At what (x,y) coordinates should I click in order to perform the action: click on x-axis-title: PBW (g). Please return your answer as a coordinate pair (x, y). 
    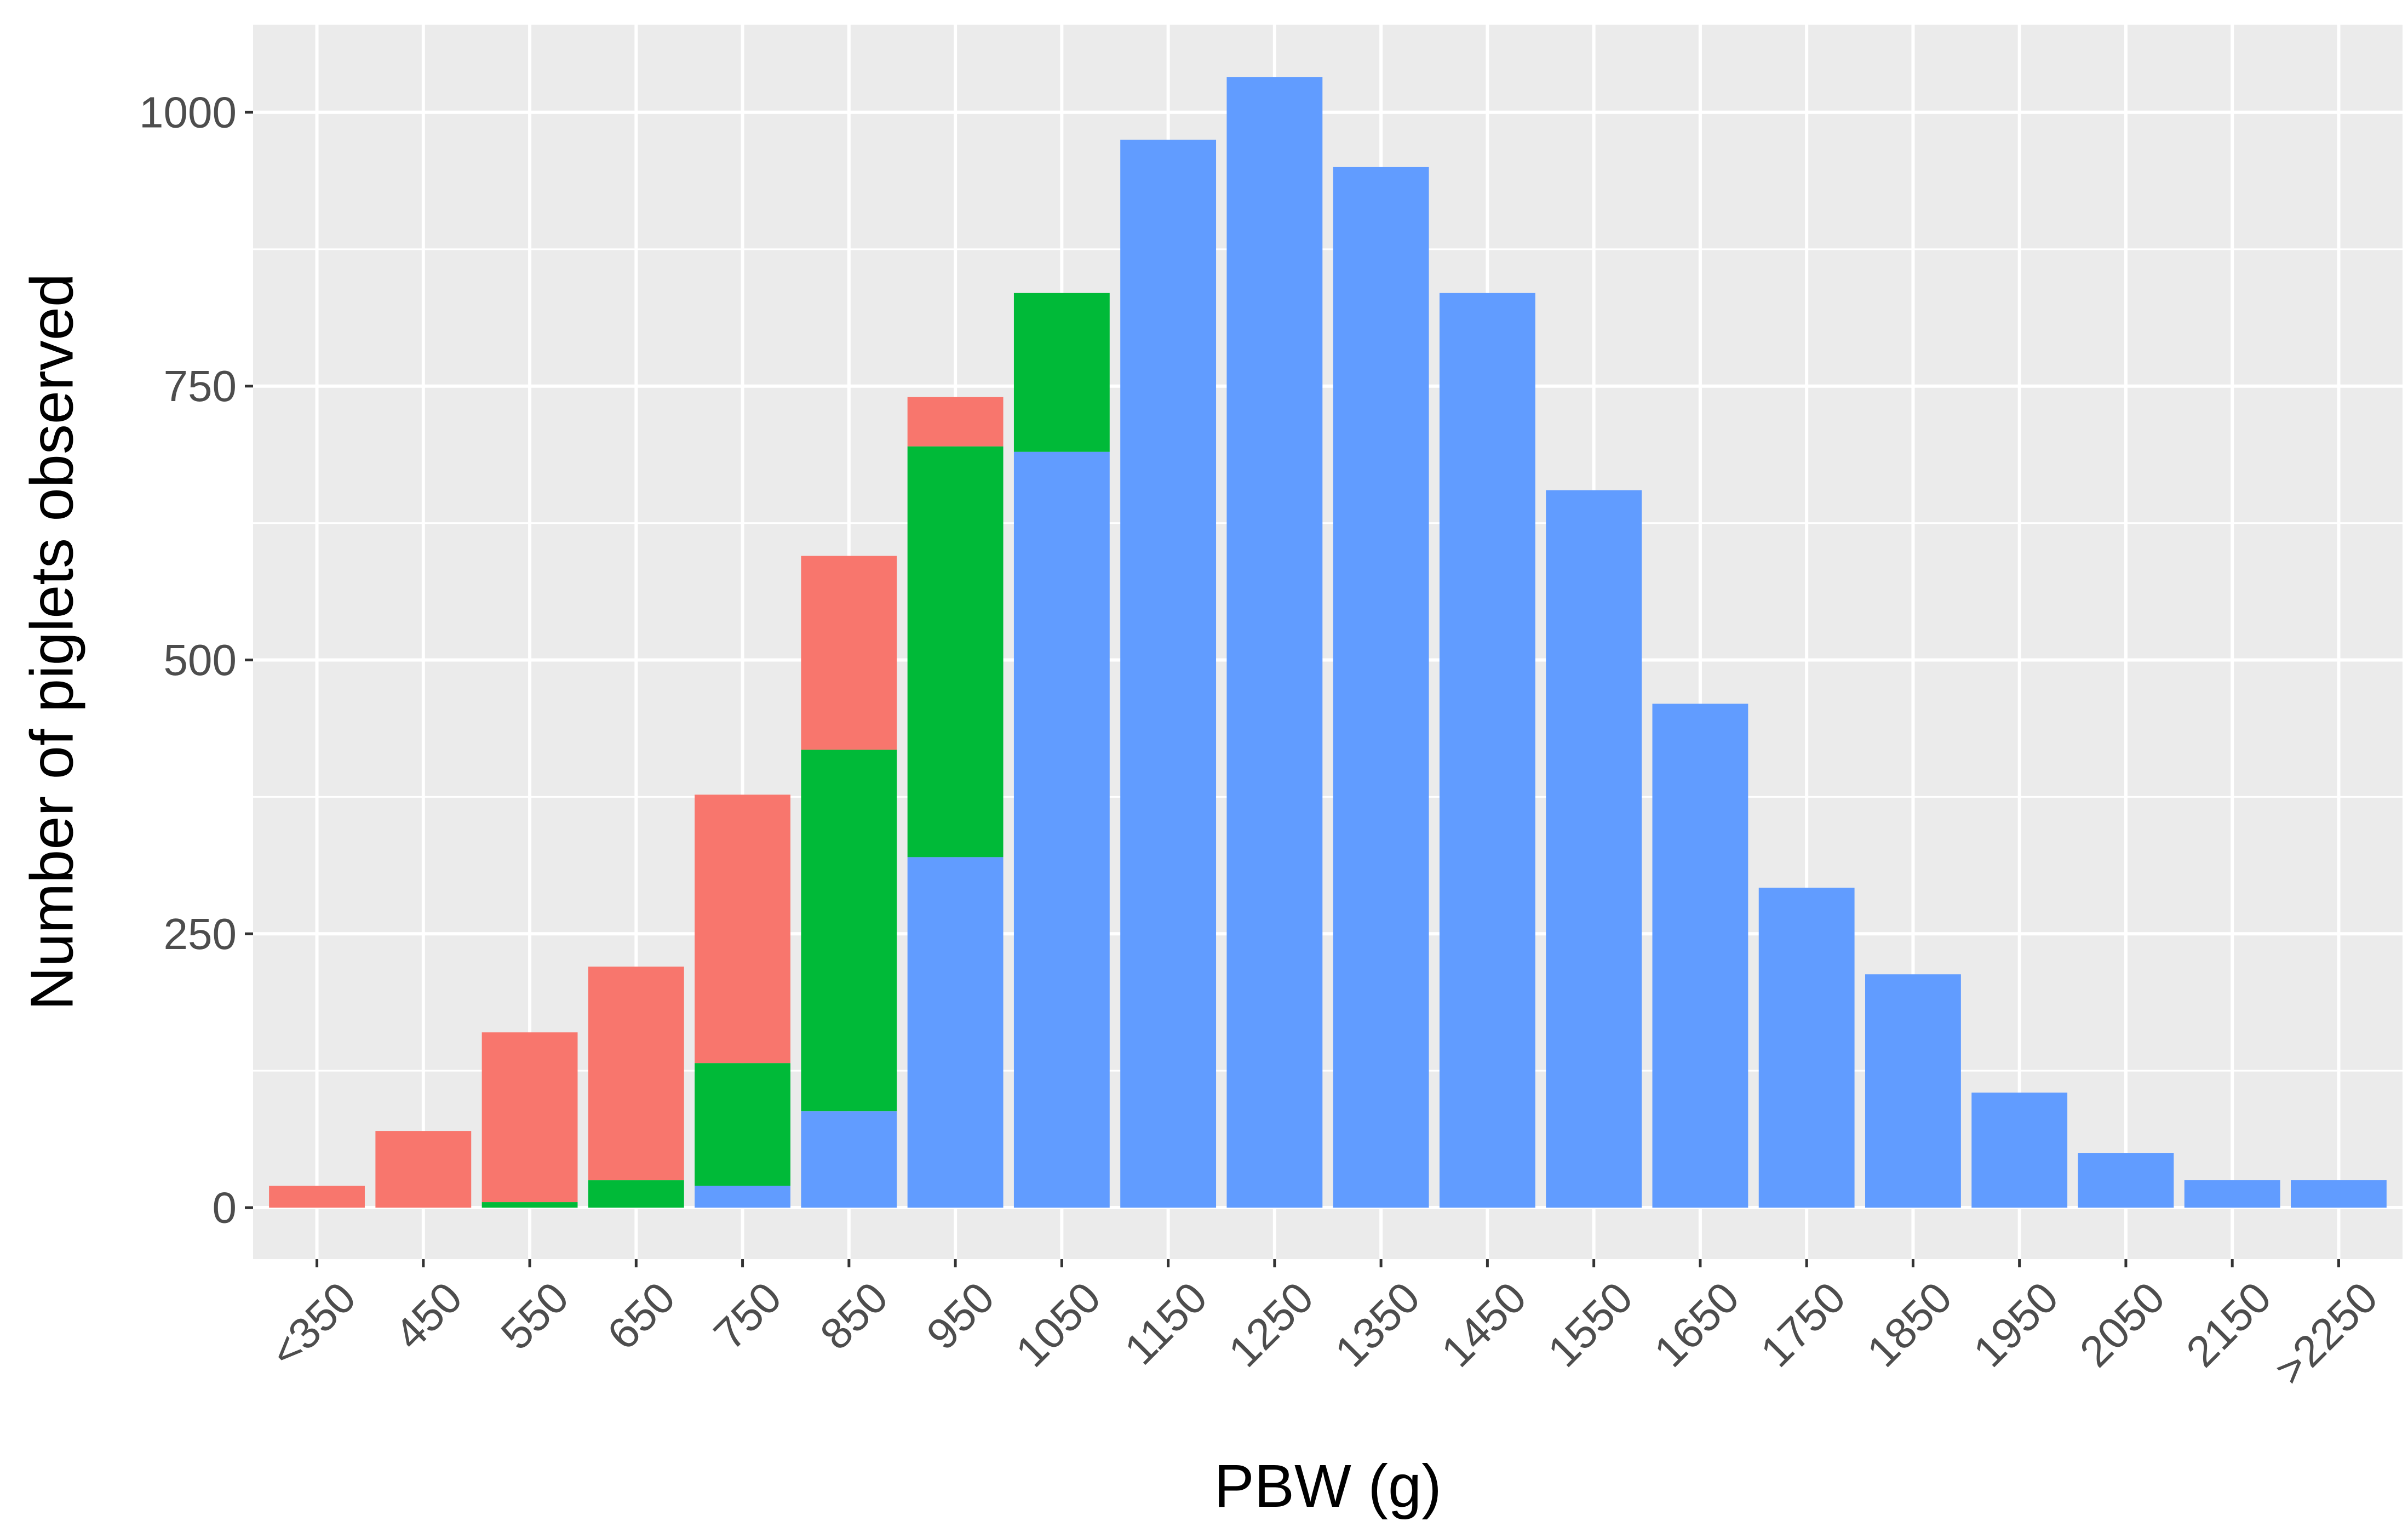
    Looking at the image, I should click on (1328, 1486).